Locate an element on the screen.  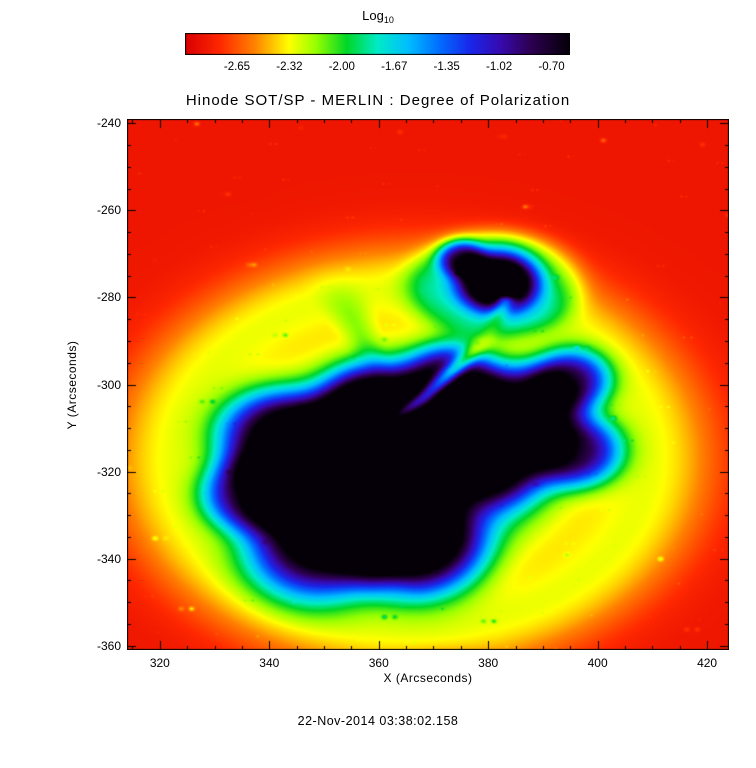
x-tick-label: 340 is located at coordinates (269, 663).